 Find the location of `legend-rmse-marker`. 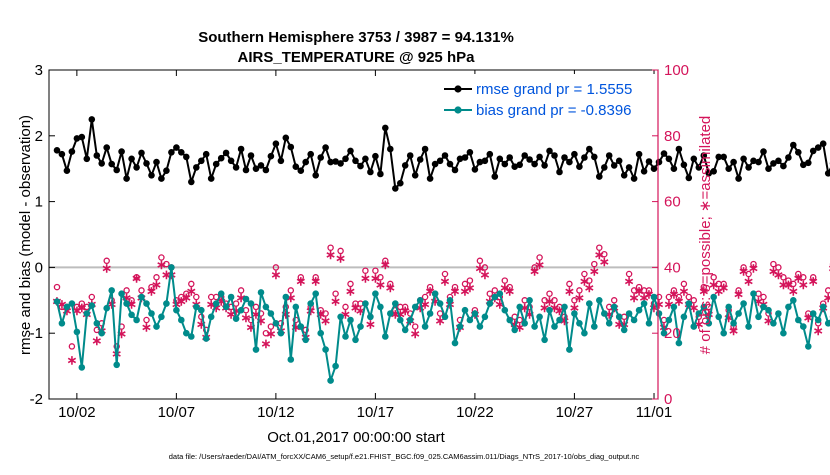

legend-rmse-marker is located at coordinates (457, 88).